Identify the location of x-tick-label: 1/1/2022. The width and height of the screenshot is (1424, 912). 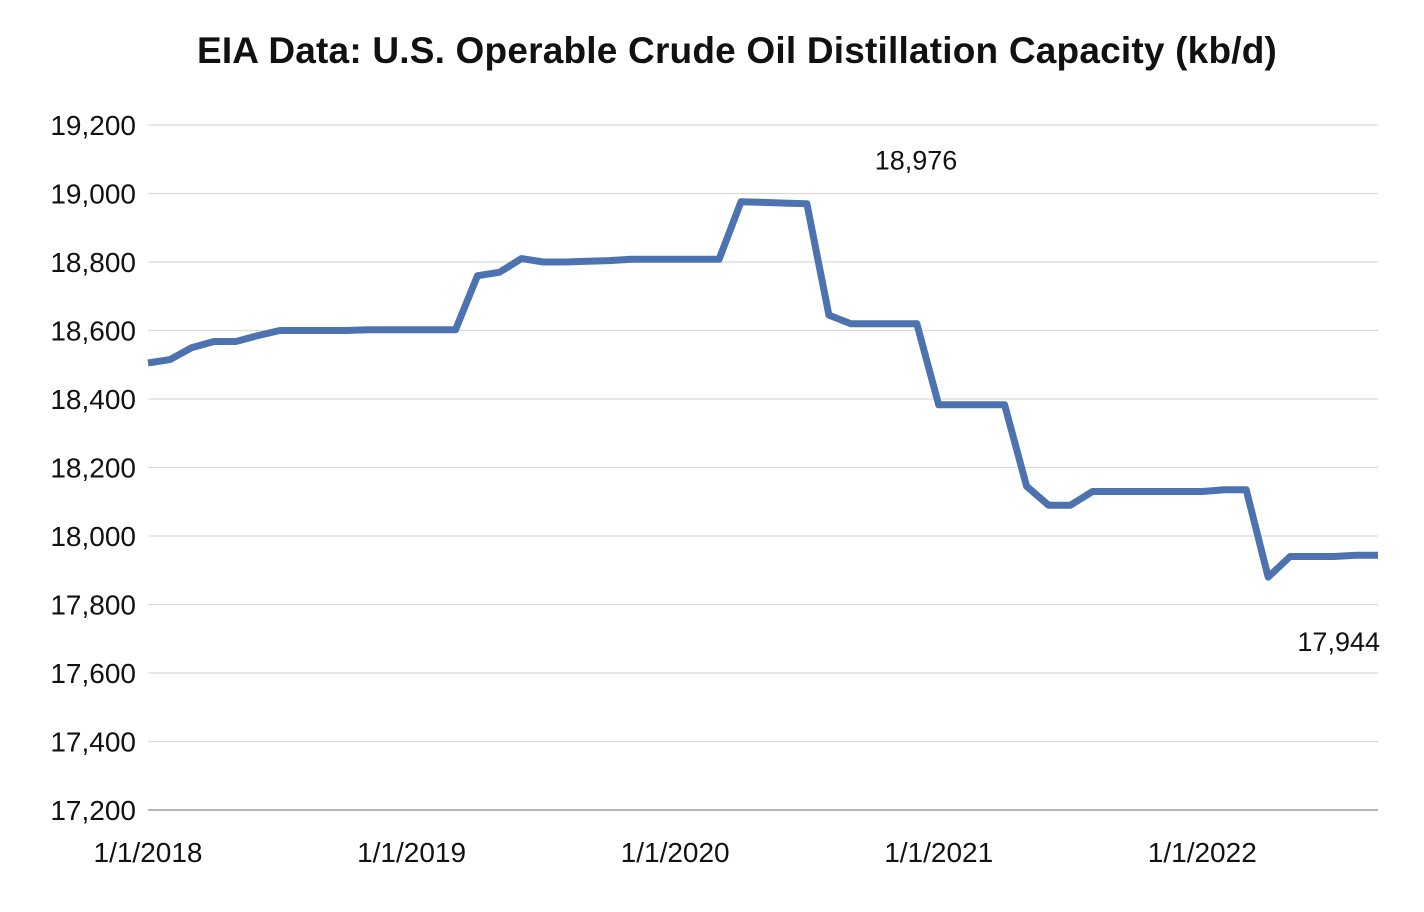
(1202, 852).